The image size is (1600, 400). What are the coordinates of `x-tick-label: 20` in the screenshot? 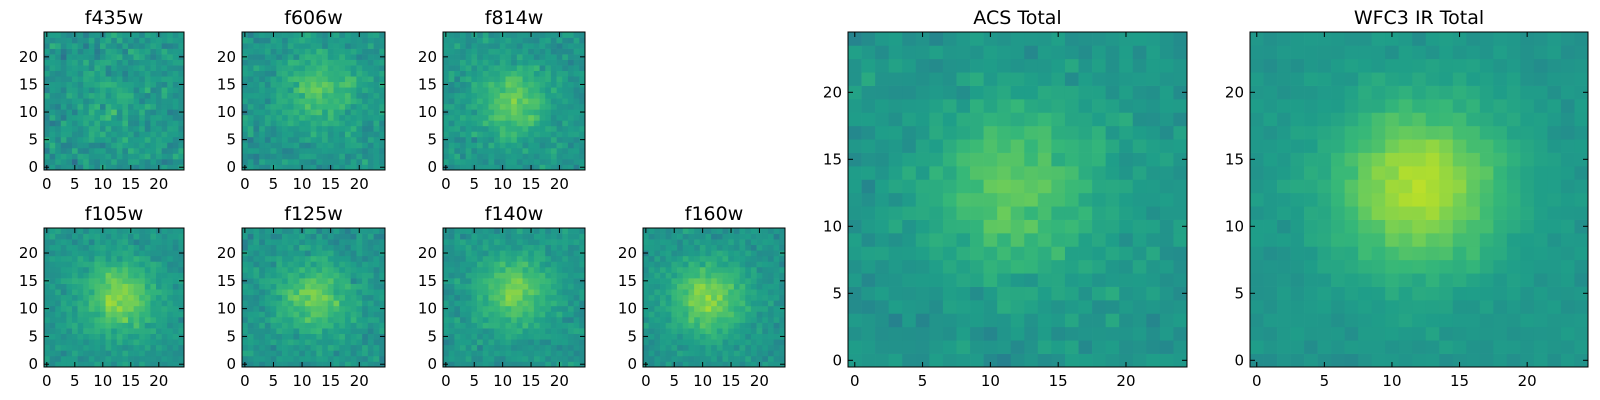 It's located at (359, 184).